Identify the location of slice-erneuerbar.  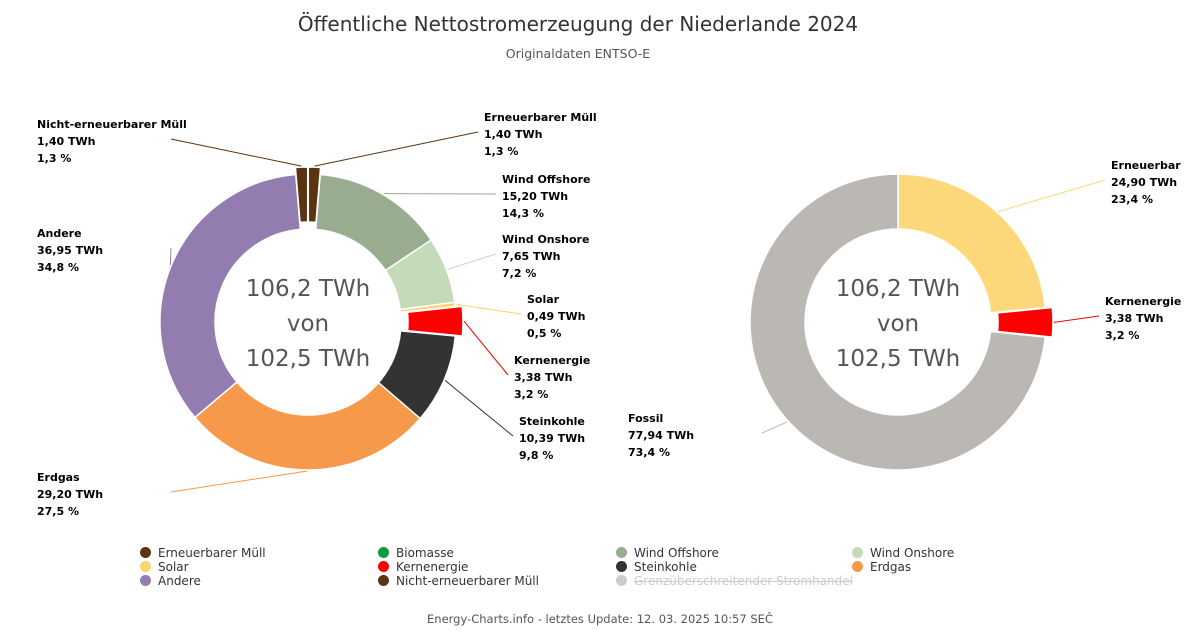
(972, 243).